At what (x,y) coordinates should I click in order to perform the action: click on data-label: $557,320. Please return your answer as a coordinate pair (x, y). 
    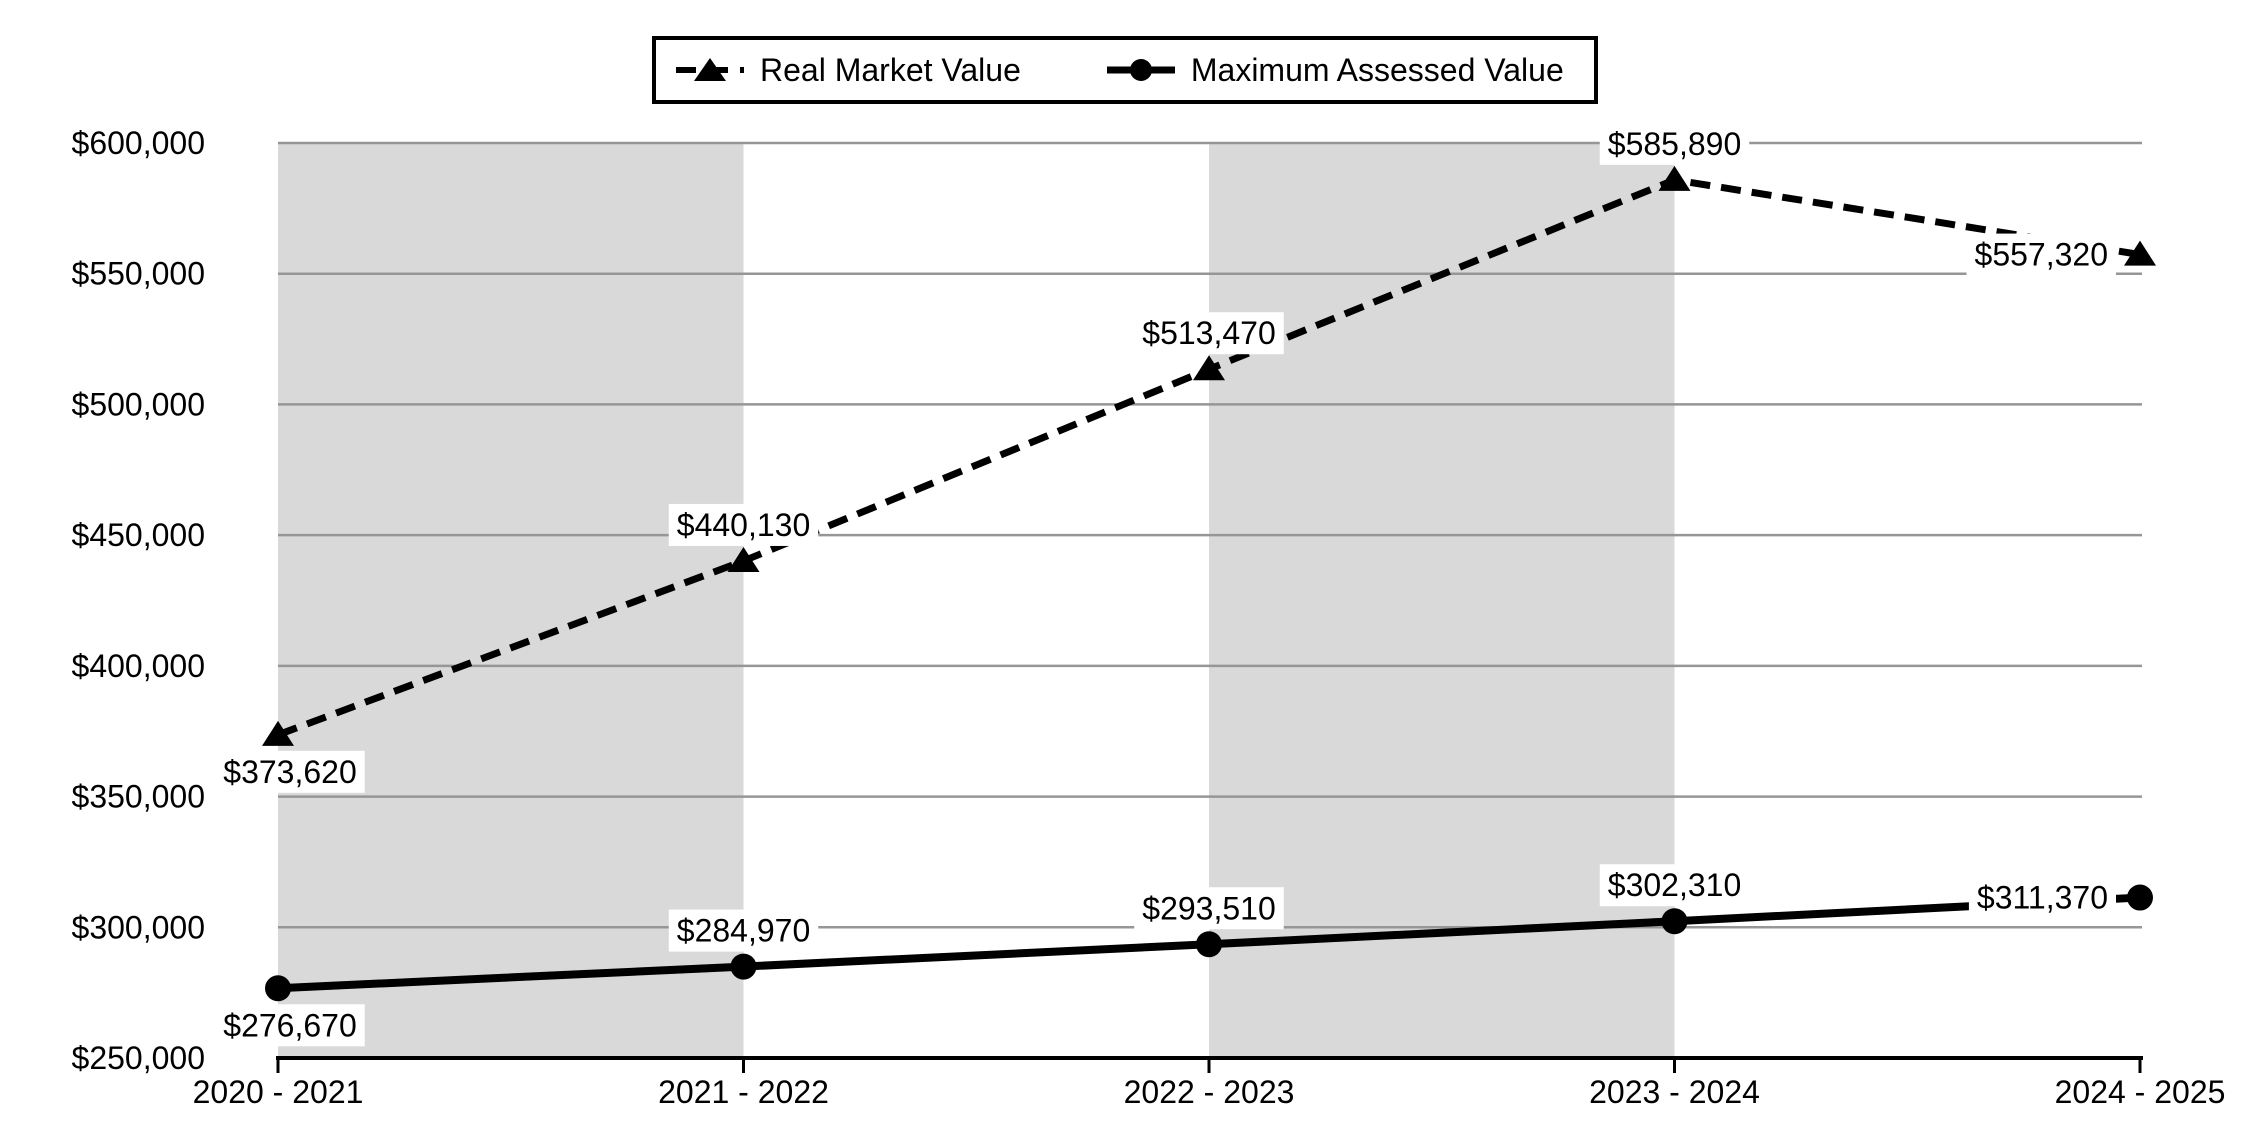
    Looking at the image, I should click on (2041, 255).